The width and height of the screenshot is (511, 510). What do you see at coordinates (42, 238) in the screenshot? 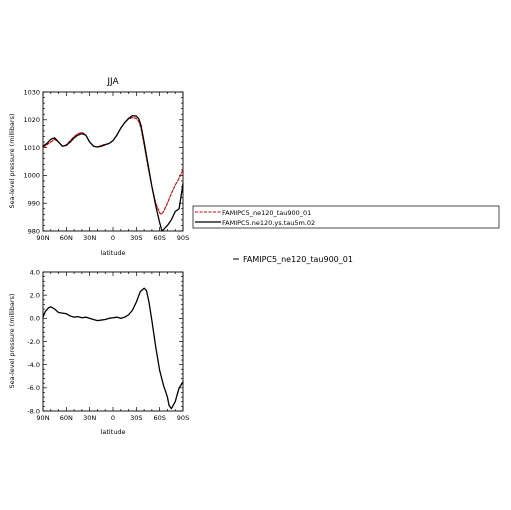
I see `top-x-tick-label: 90N` at bounding box center [42, 238].